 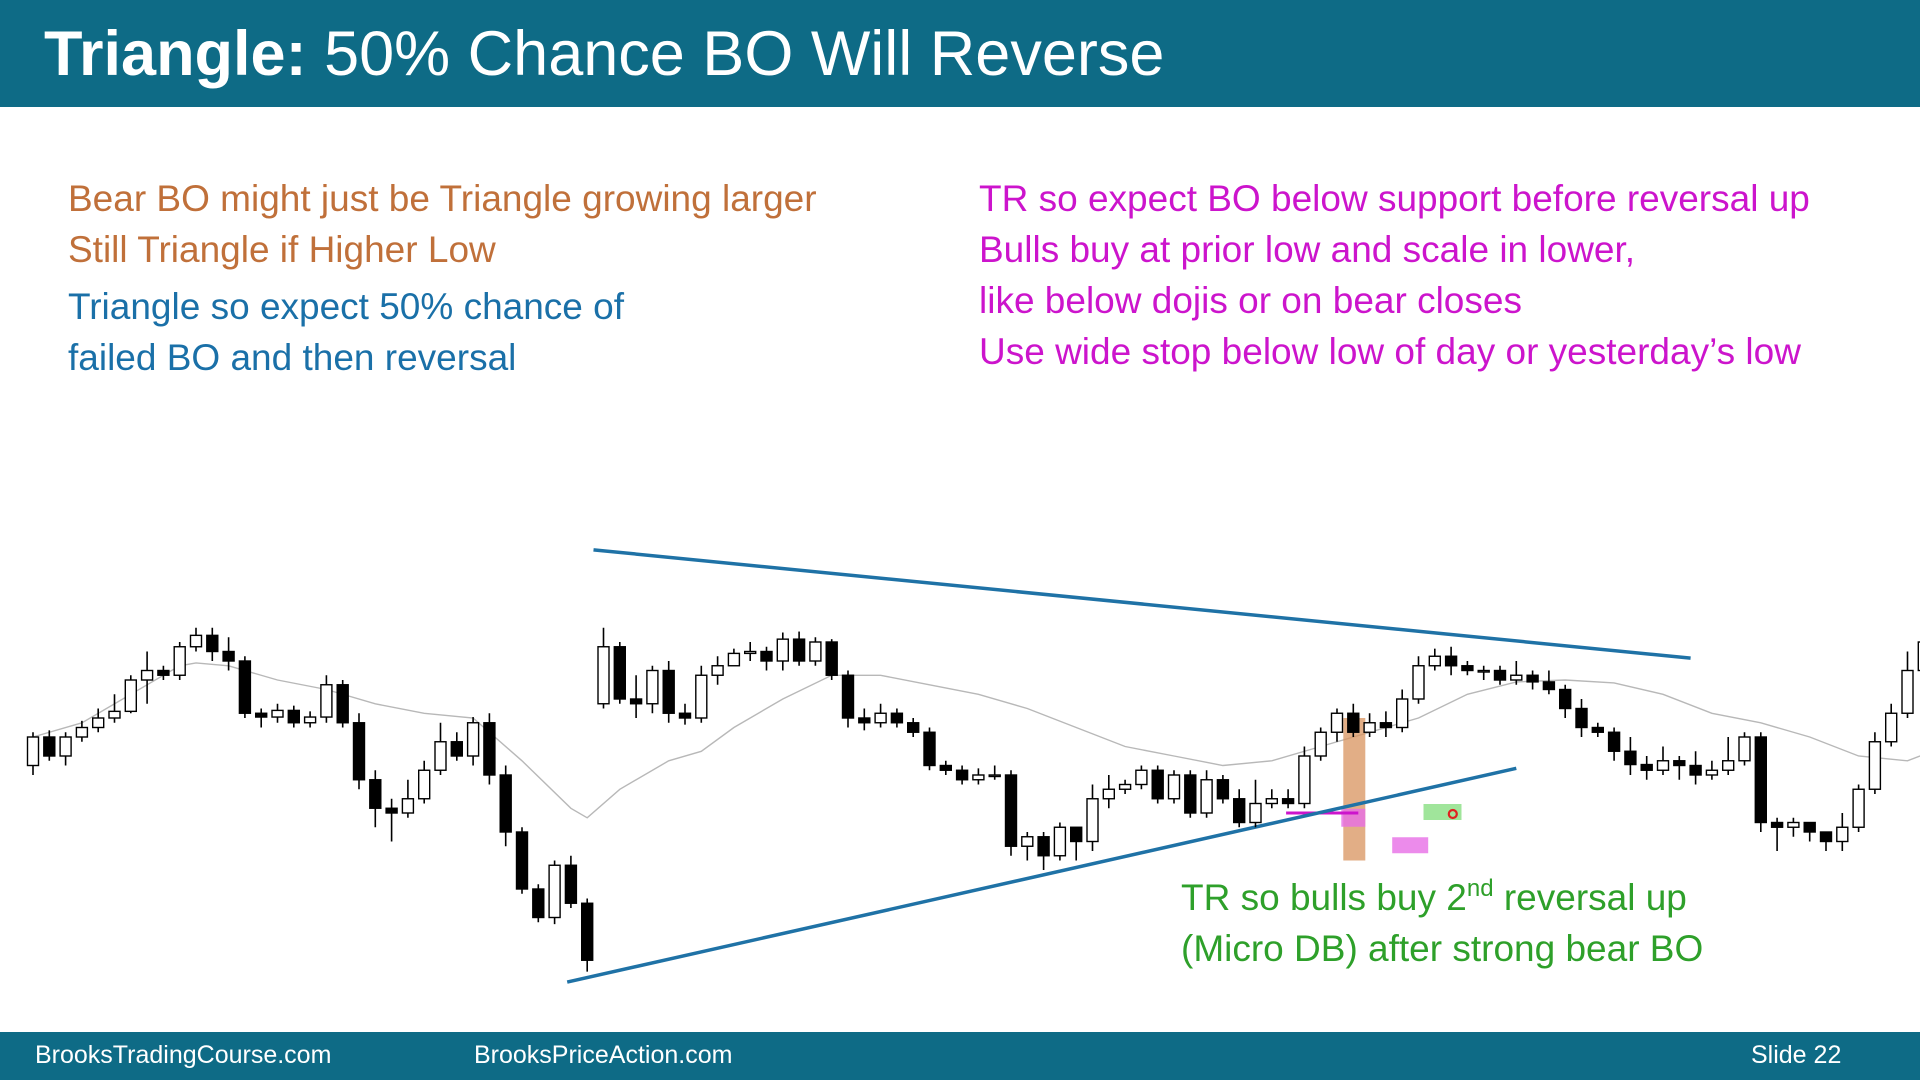 I want to click on title-bold-part: Triangle:, so click(x=175, y=54).